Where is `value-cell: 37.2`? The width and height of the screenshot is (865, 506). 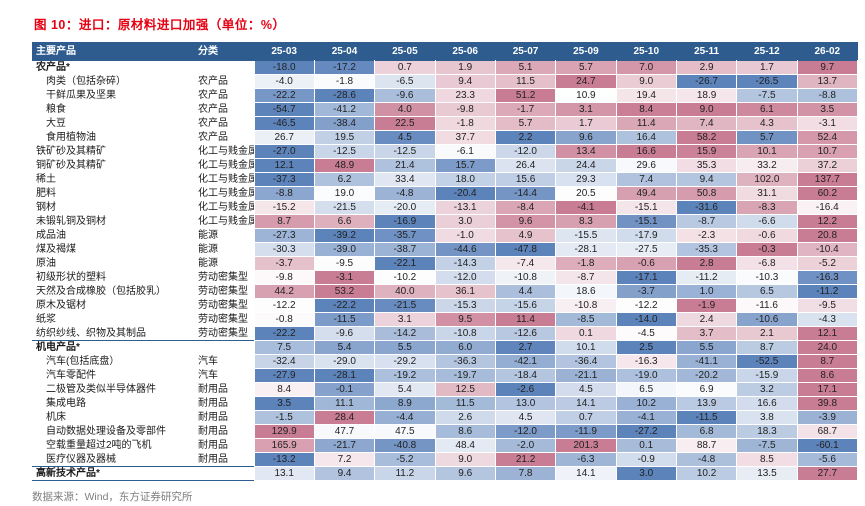
value-cell: 37.2 is located at coordinates (827, 165).